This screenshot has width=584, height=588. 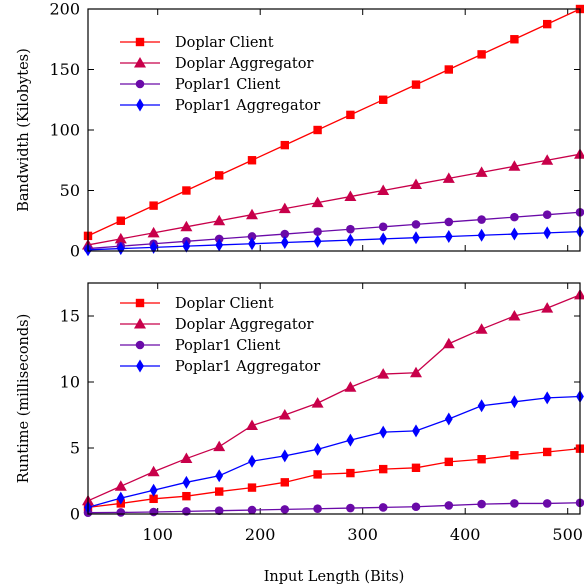 What do you see at coordinates (140, 323) in the screenshot?
I see `legend-marker-doplar-aggregator` at bounding box center [140, 323].